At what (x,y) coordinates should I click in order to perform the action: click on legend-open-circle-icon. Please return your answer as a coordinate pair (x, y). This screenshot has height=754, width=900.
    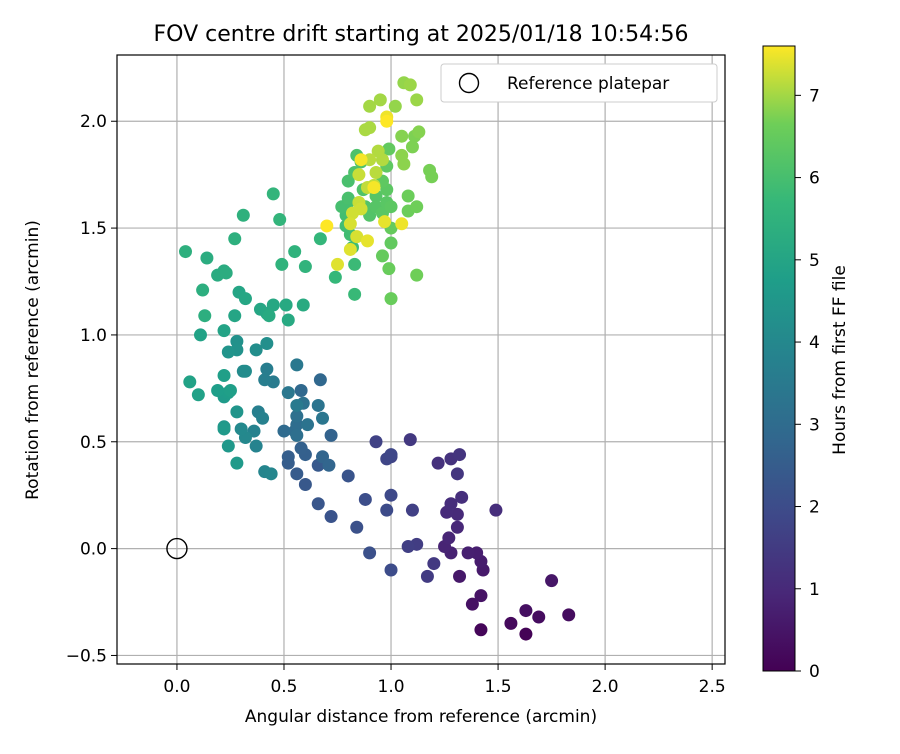
    Looking at the image, I should click on (469, 83).